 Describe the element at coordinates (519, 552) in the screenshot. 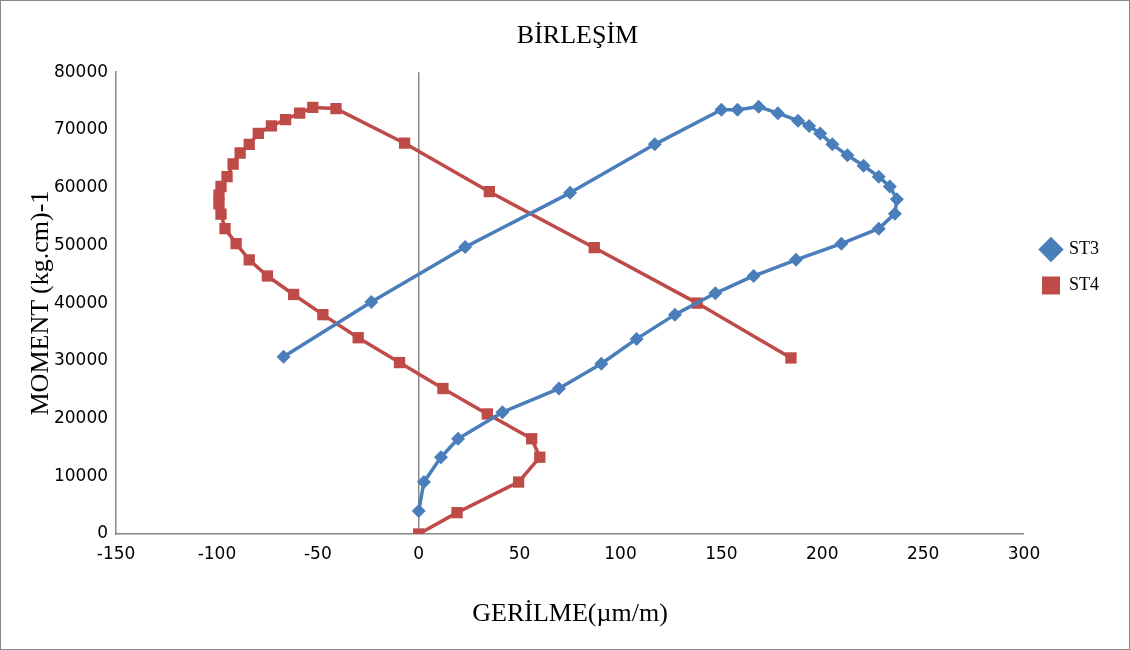

I see `x-tick-label: 50` at that location.